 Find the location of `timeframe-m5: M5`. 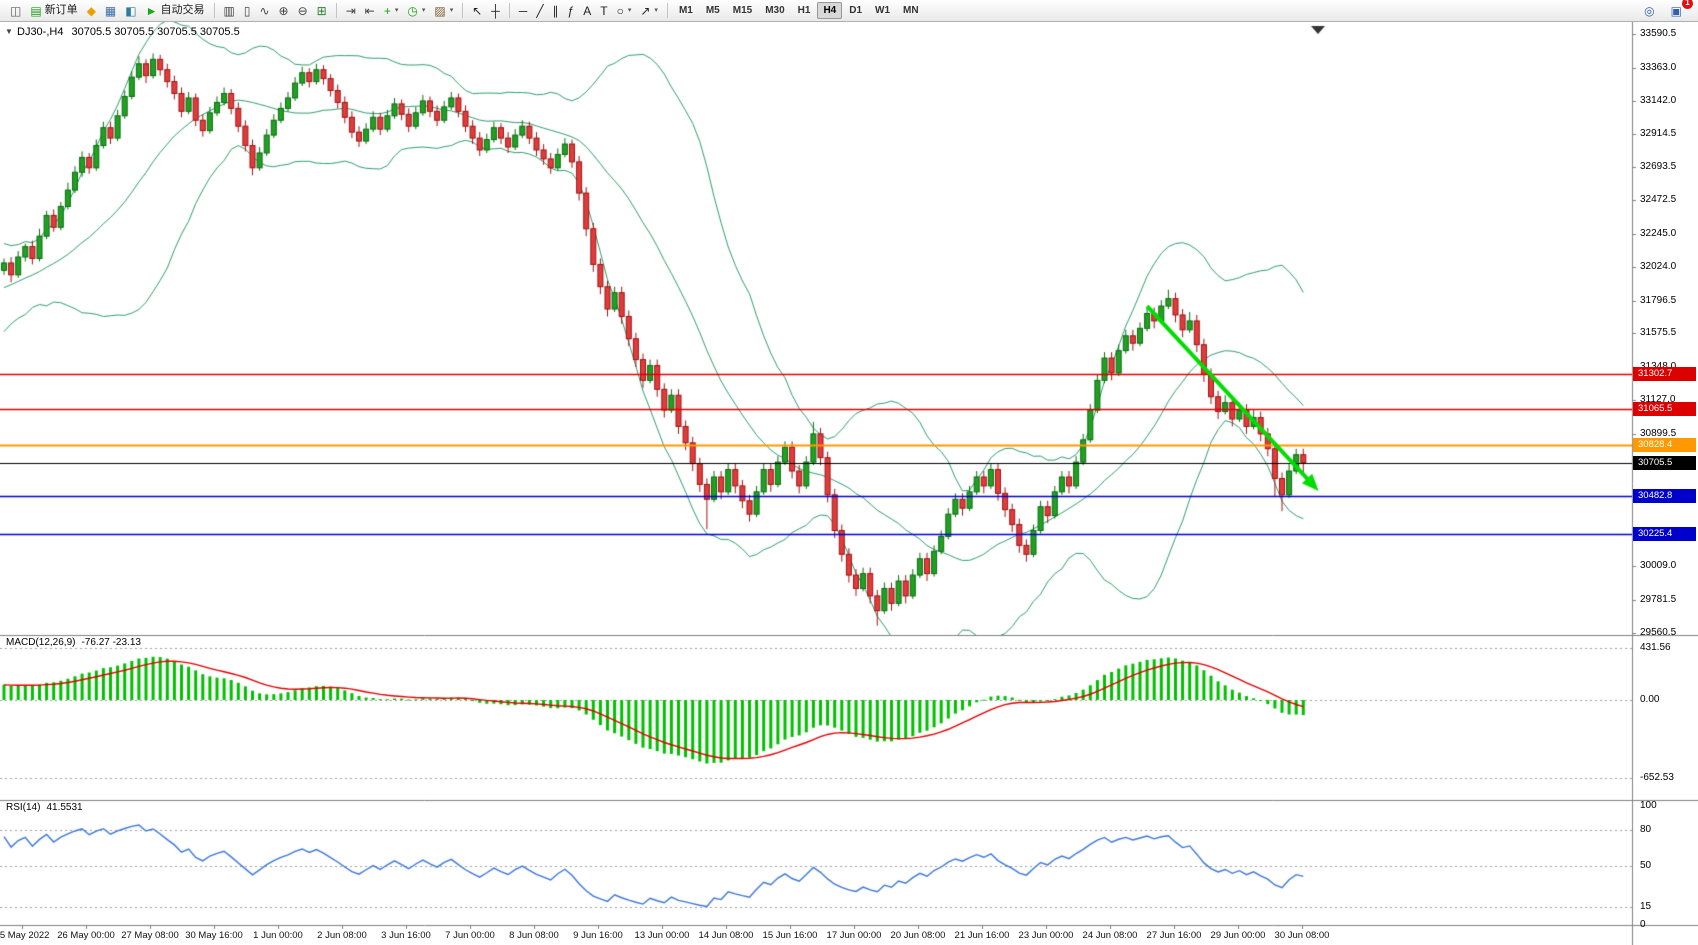

timeframe-m5: M5 is located at coordinates (712, 10).